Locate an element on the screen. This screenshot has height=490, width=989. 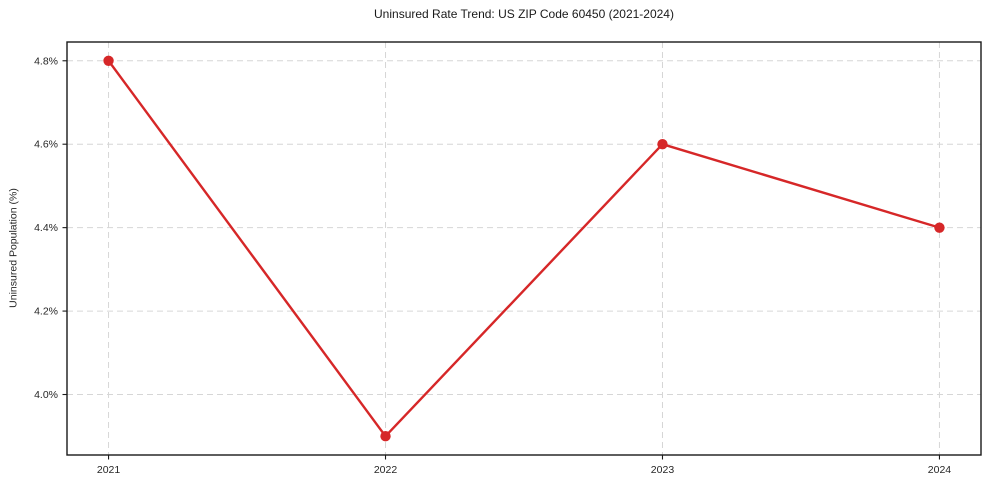
x-tick-label: 2021 is located at coordinates (109, 470).